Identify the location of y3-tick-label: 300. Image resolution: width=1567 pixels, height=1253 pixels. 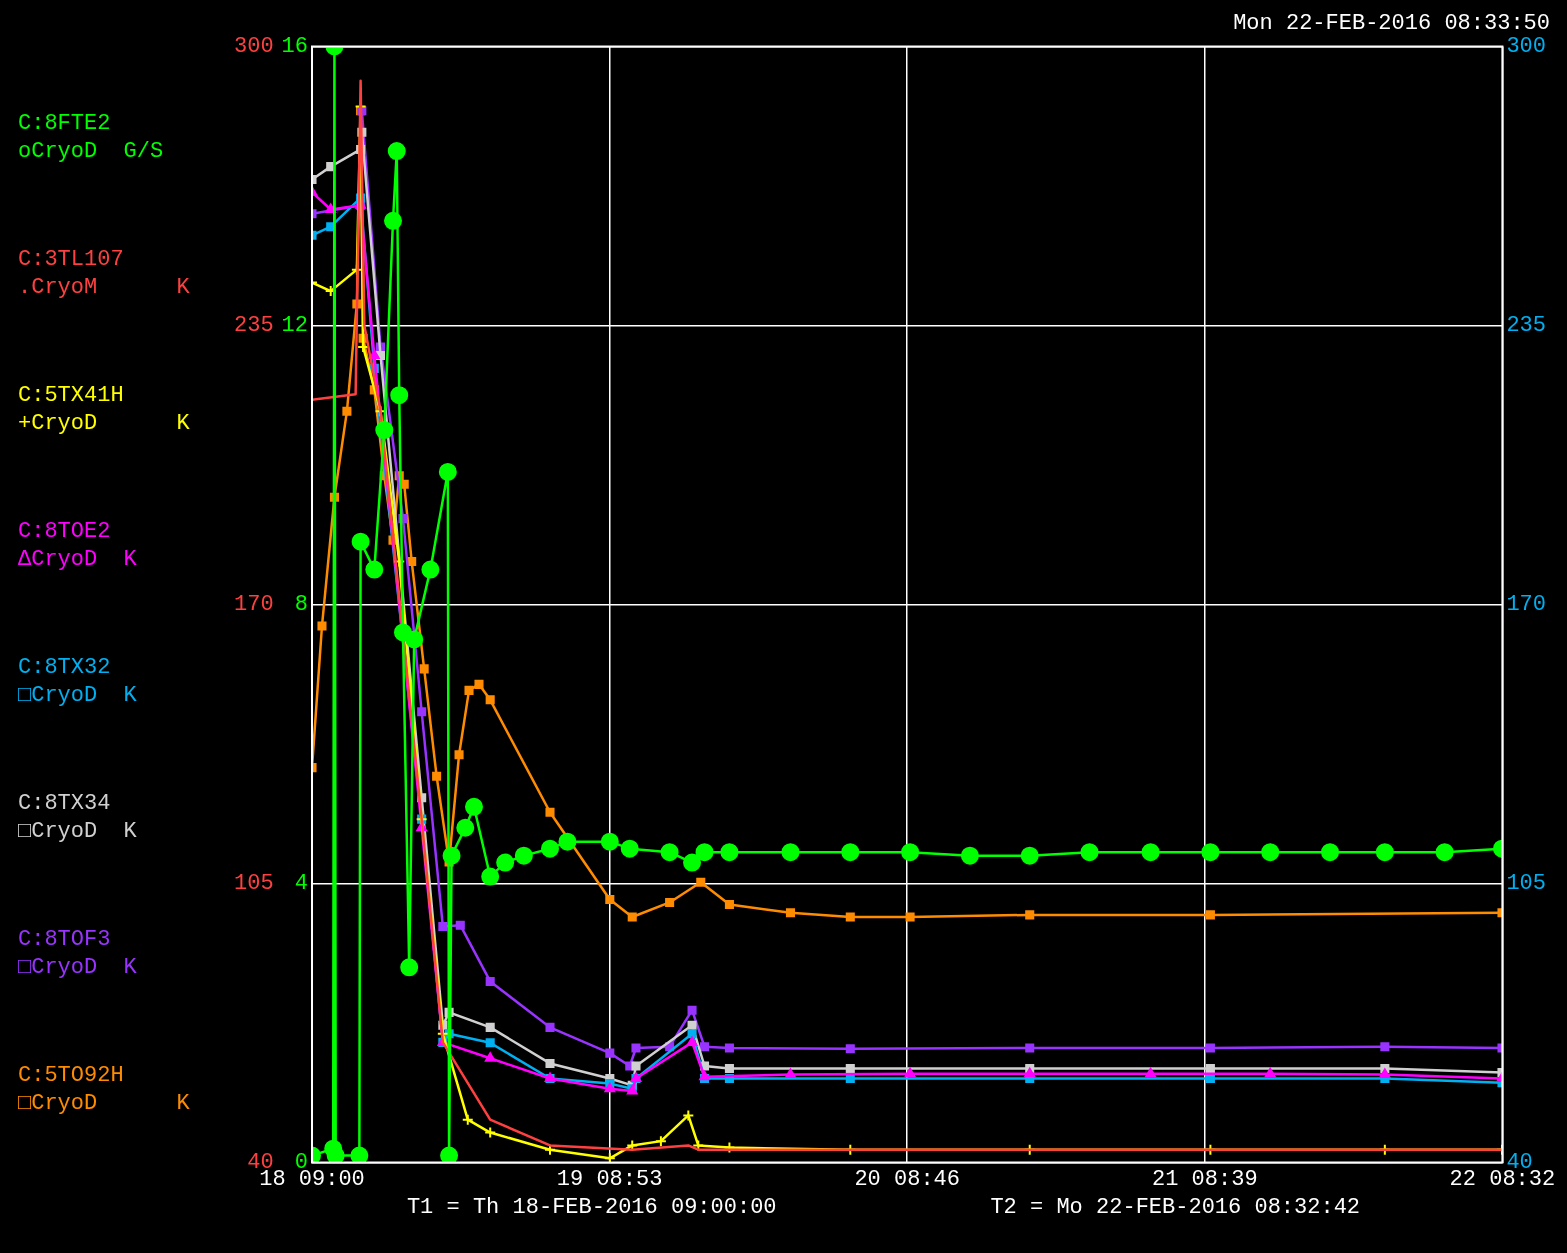
(254, 47).